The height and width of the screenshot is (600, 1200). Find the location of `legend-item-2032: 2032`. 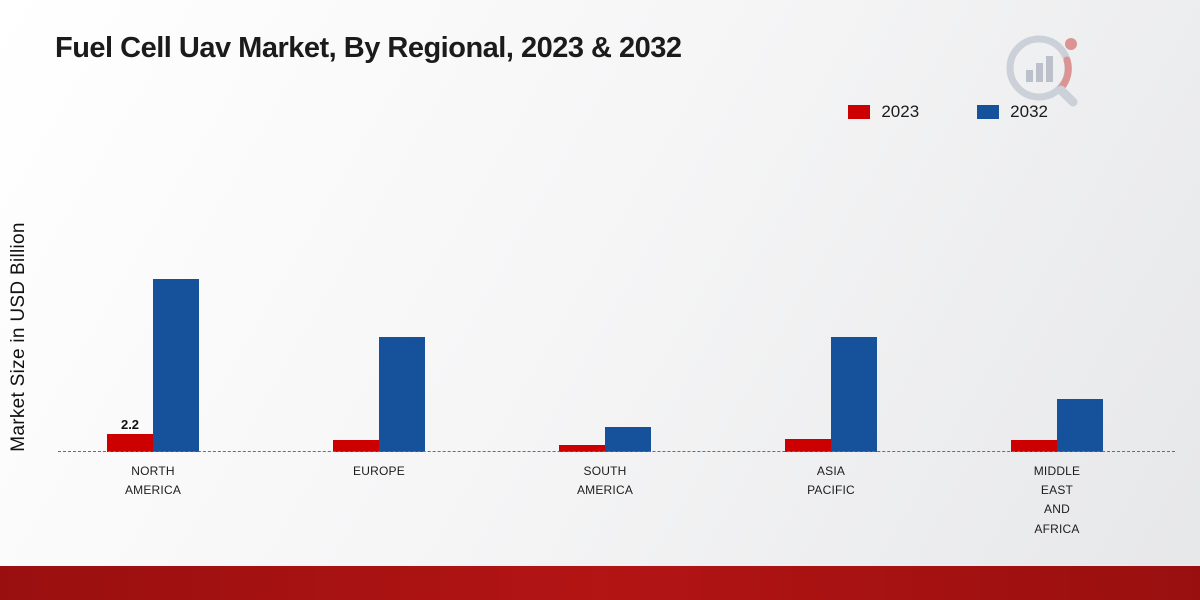

legend-item-2032: 2032 is located at coordinates (1012, 112).